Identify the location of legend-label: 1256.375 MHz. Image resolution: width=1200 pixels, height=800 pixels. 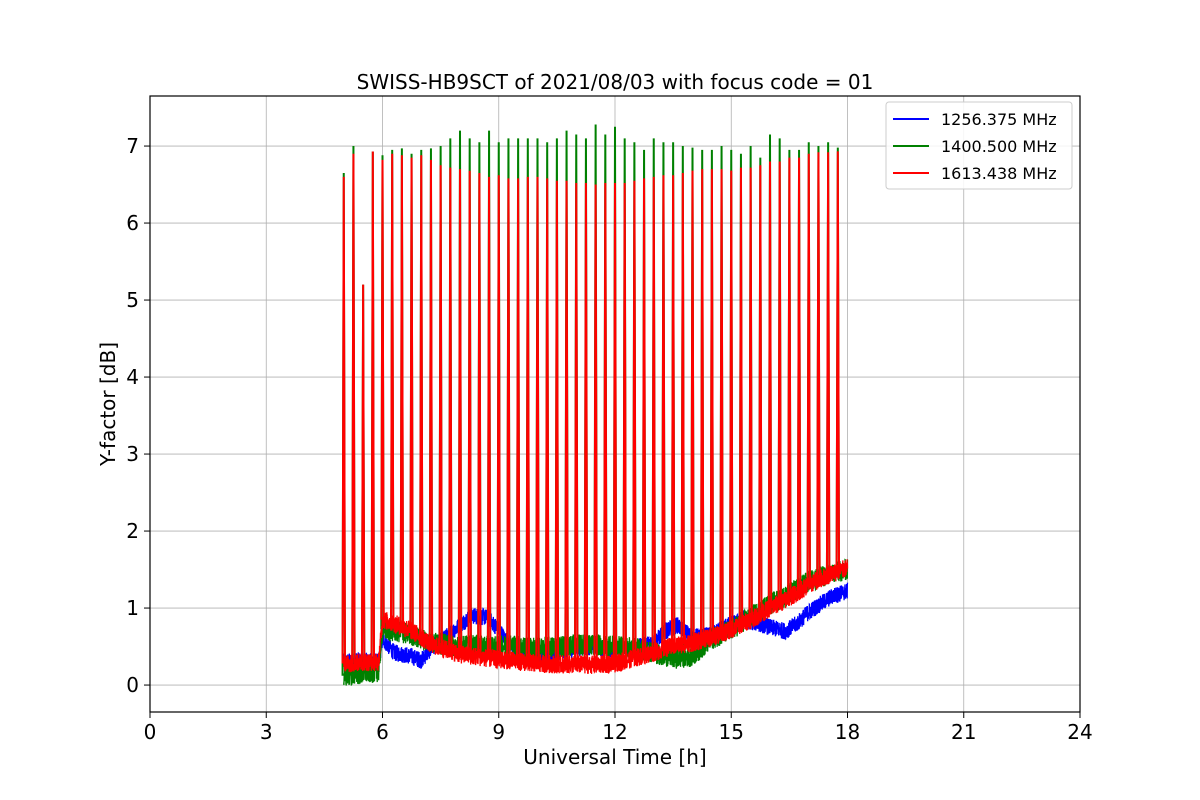
(999, 119).